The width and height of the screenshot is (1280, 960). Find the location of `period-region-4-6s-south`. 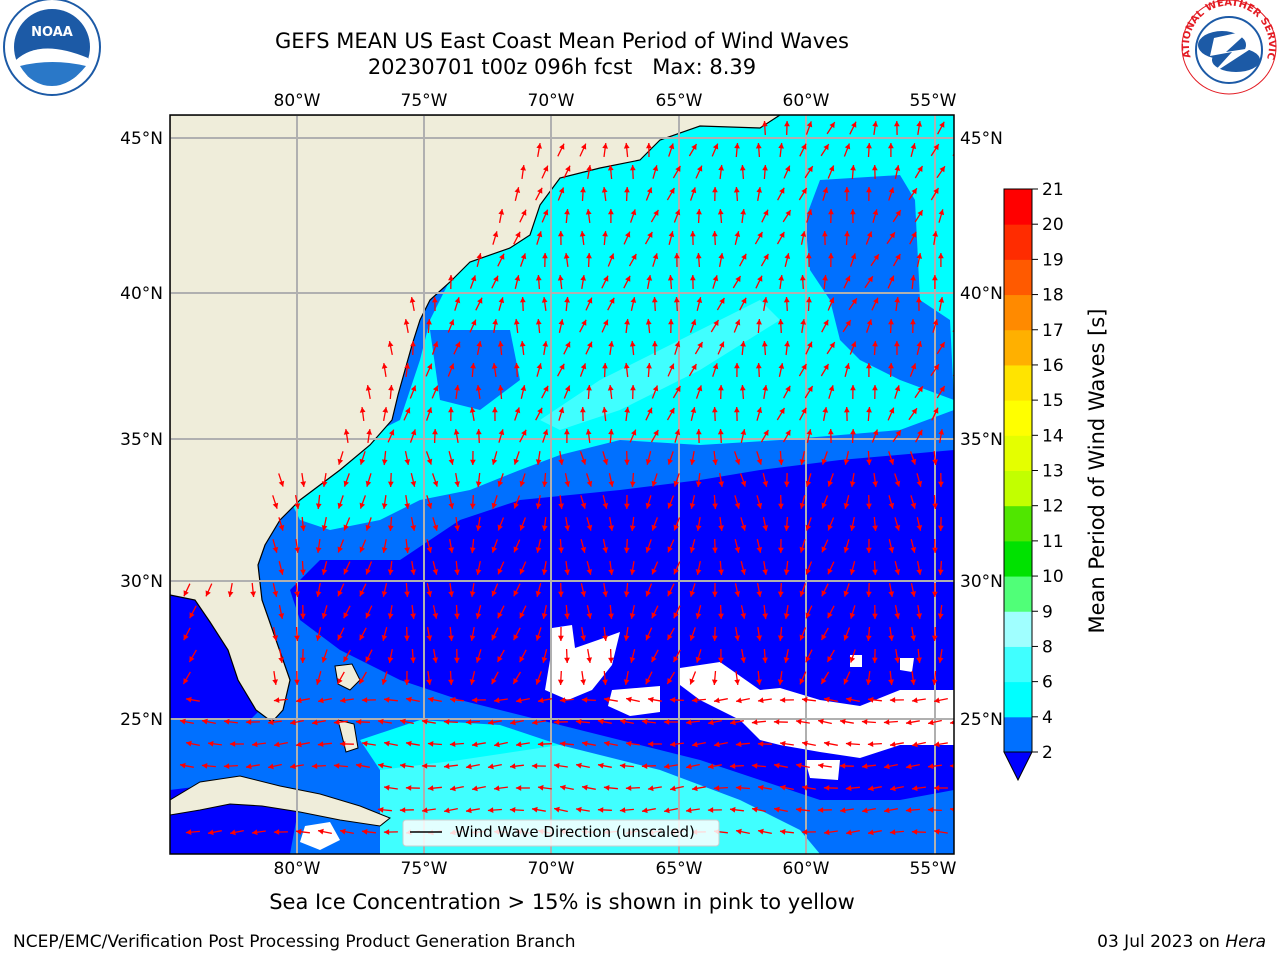

period-region-4-6s-south is located at coordinates (460, 745).